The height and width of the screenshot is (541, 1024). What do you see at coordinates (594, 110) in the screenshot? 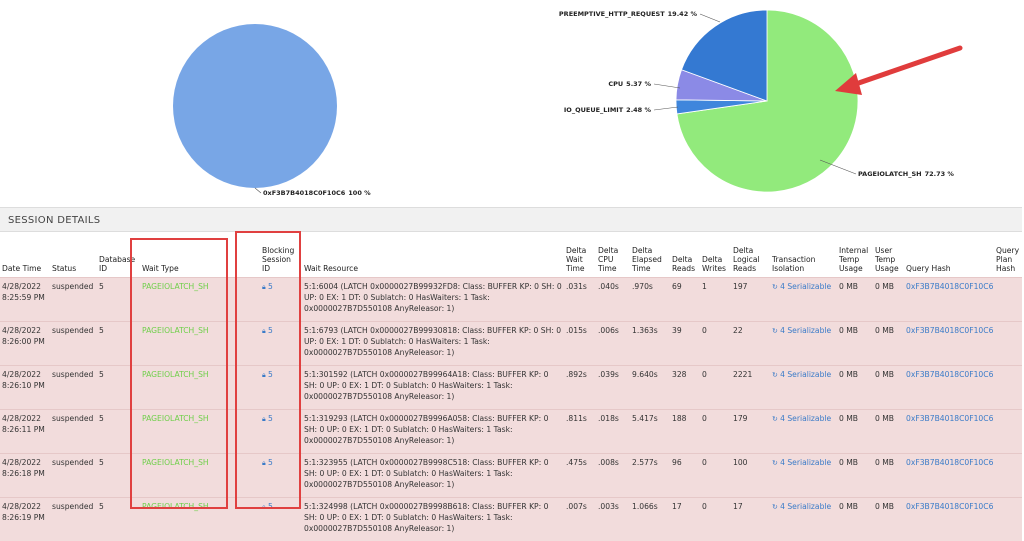
I see `slice-name: IO_QUEUE_LIMIT` at bounding box center [594, 110].